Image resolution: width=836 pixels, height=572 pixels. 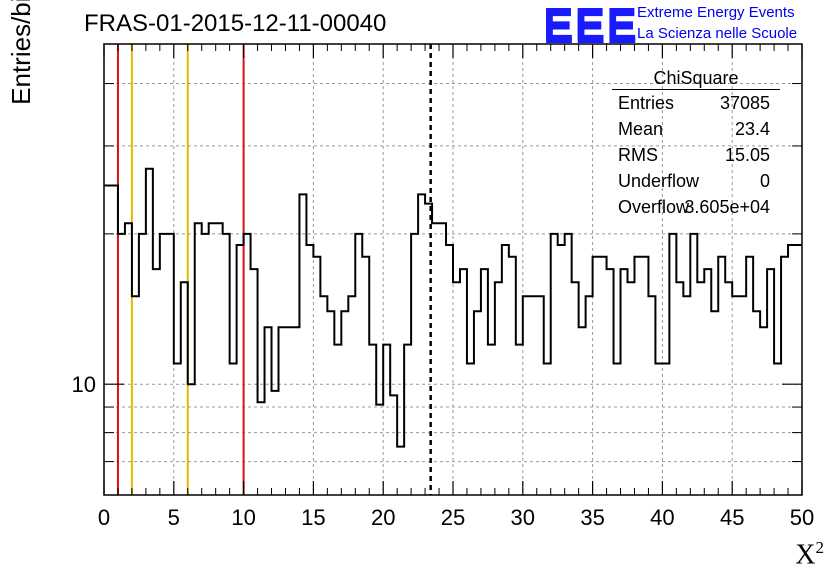 I want to click on stats-key: RMS, so click(x=638, y=155).